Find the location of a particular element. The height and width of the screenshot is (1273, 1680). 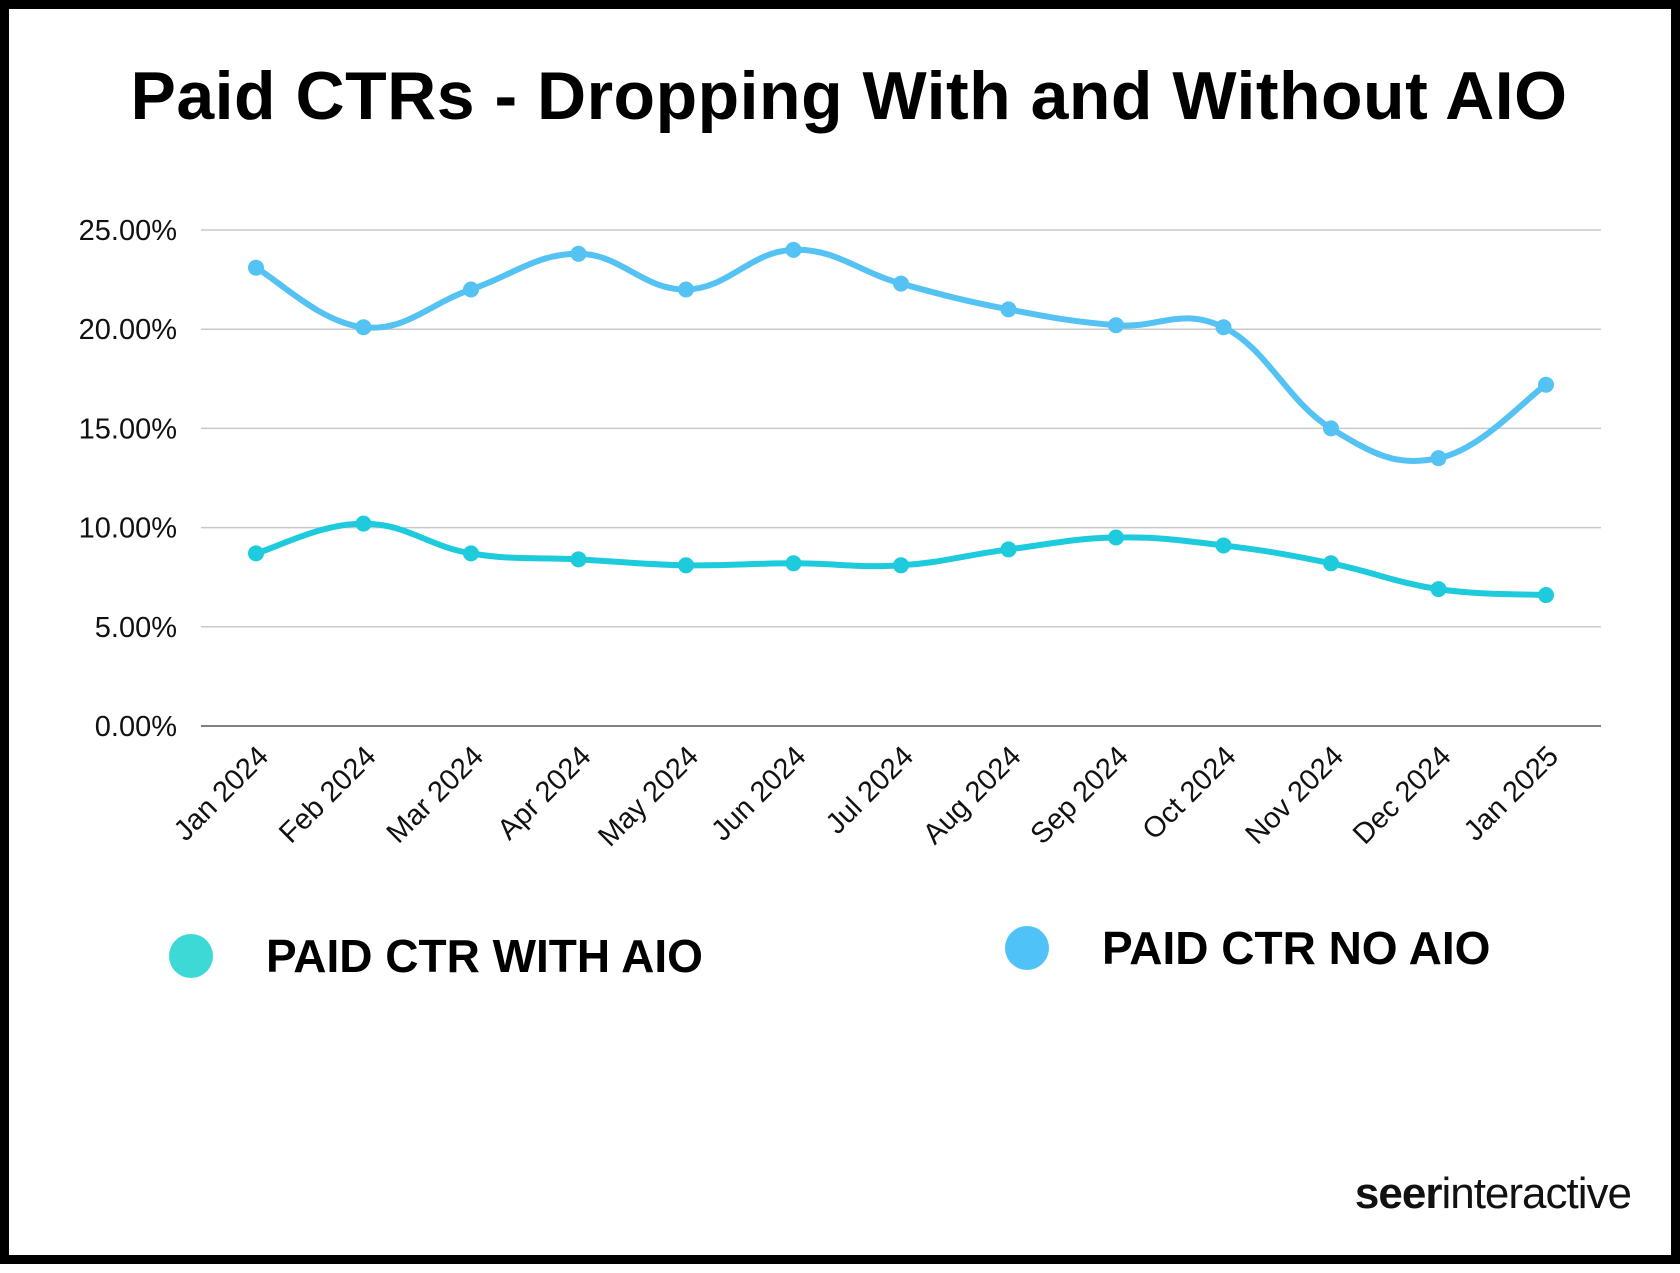

brand-logo: seerinteractive is located at coordinates (1493, 1194).